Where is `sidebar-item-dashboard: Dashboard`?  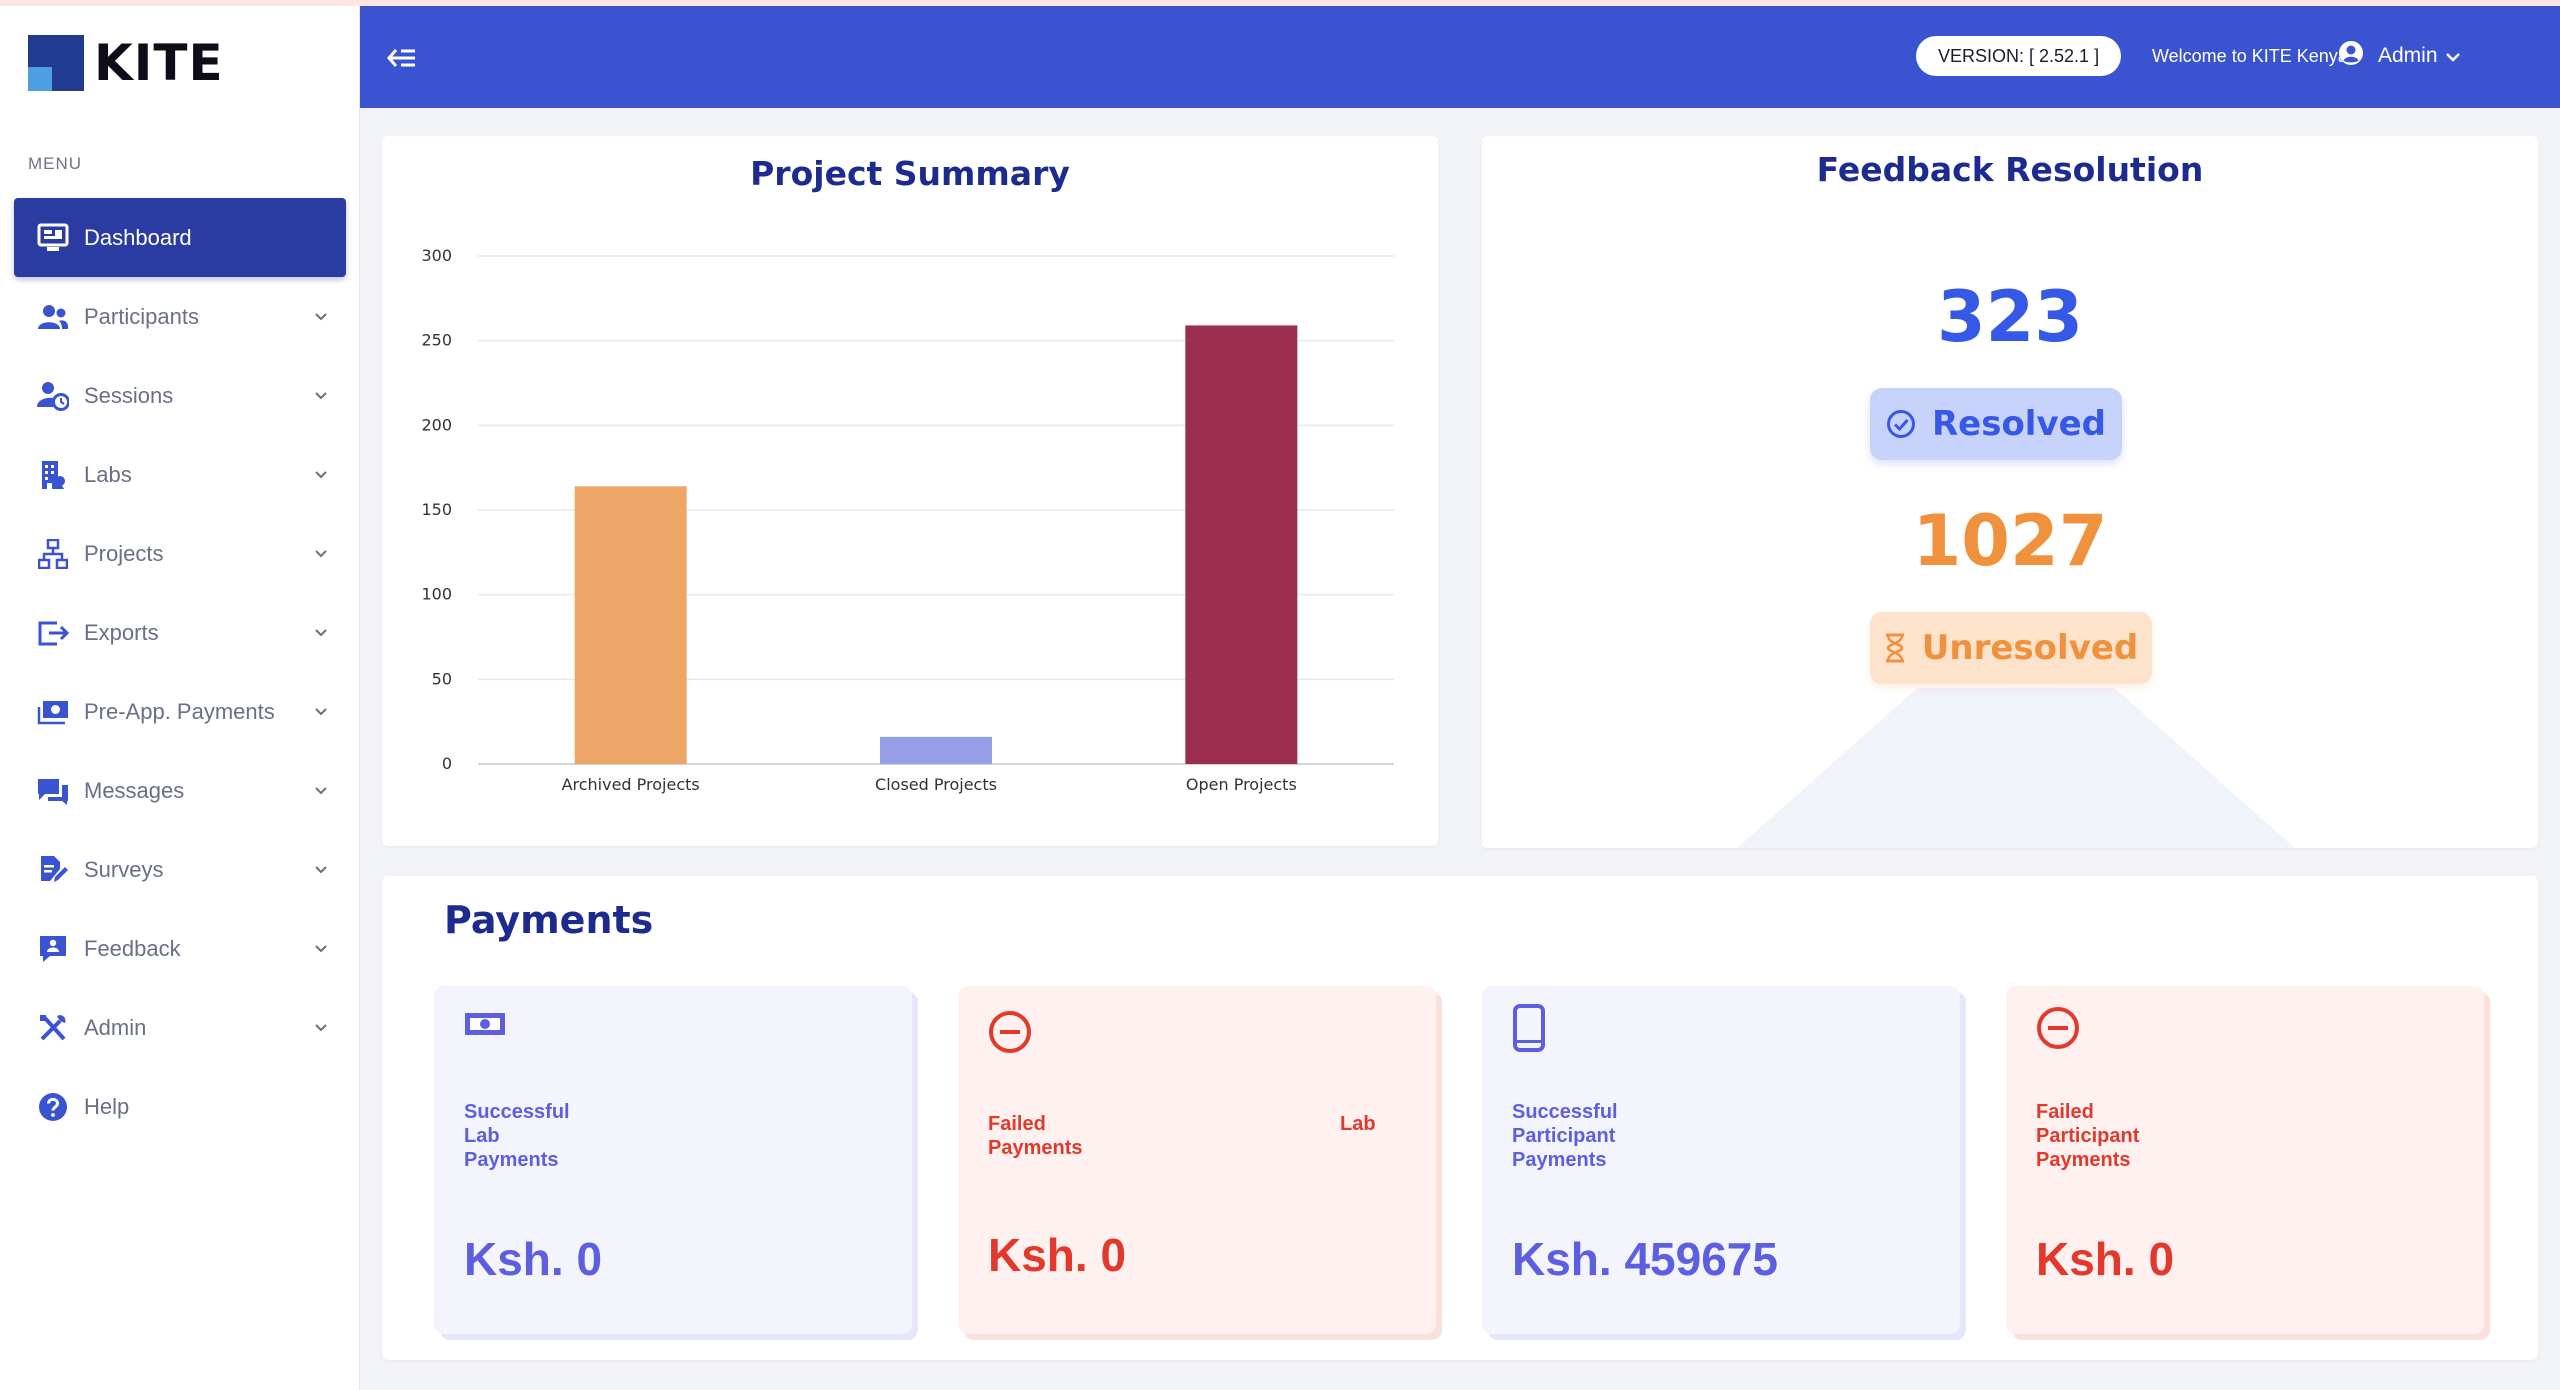 sidebar-item-dashboard: Dashboard is located at coordinates (180, 237).